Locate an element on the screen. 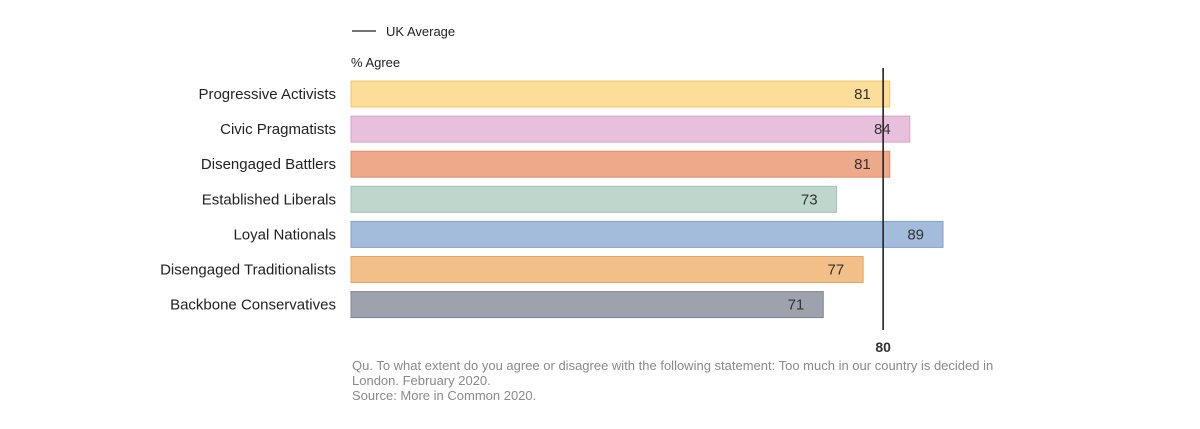 The width and height of the screenshot is (1200, 429). reference-line-group: 80 is located at coordinates (883, 211).